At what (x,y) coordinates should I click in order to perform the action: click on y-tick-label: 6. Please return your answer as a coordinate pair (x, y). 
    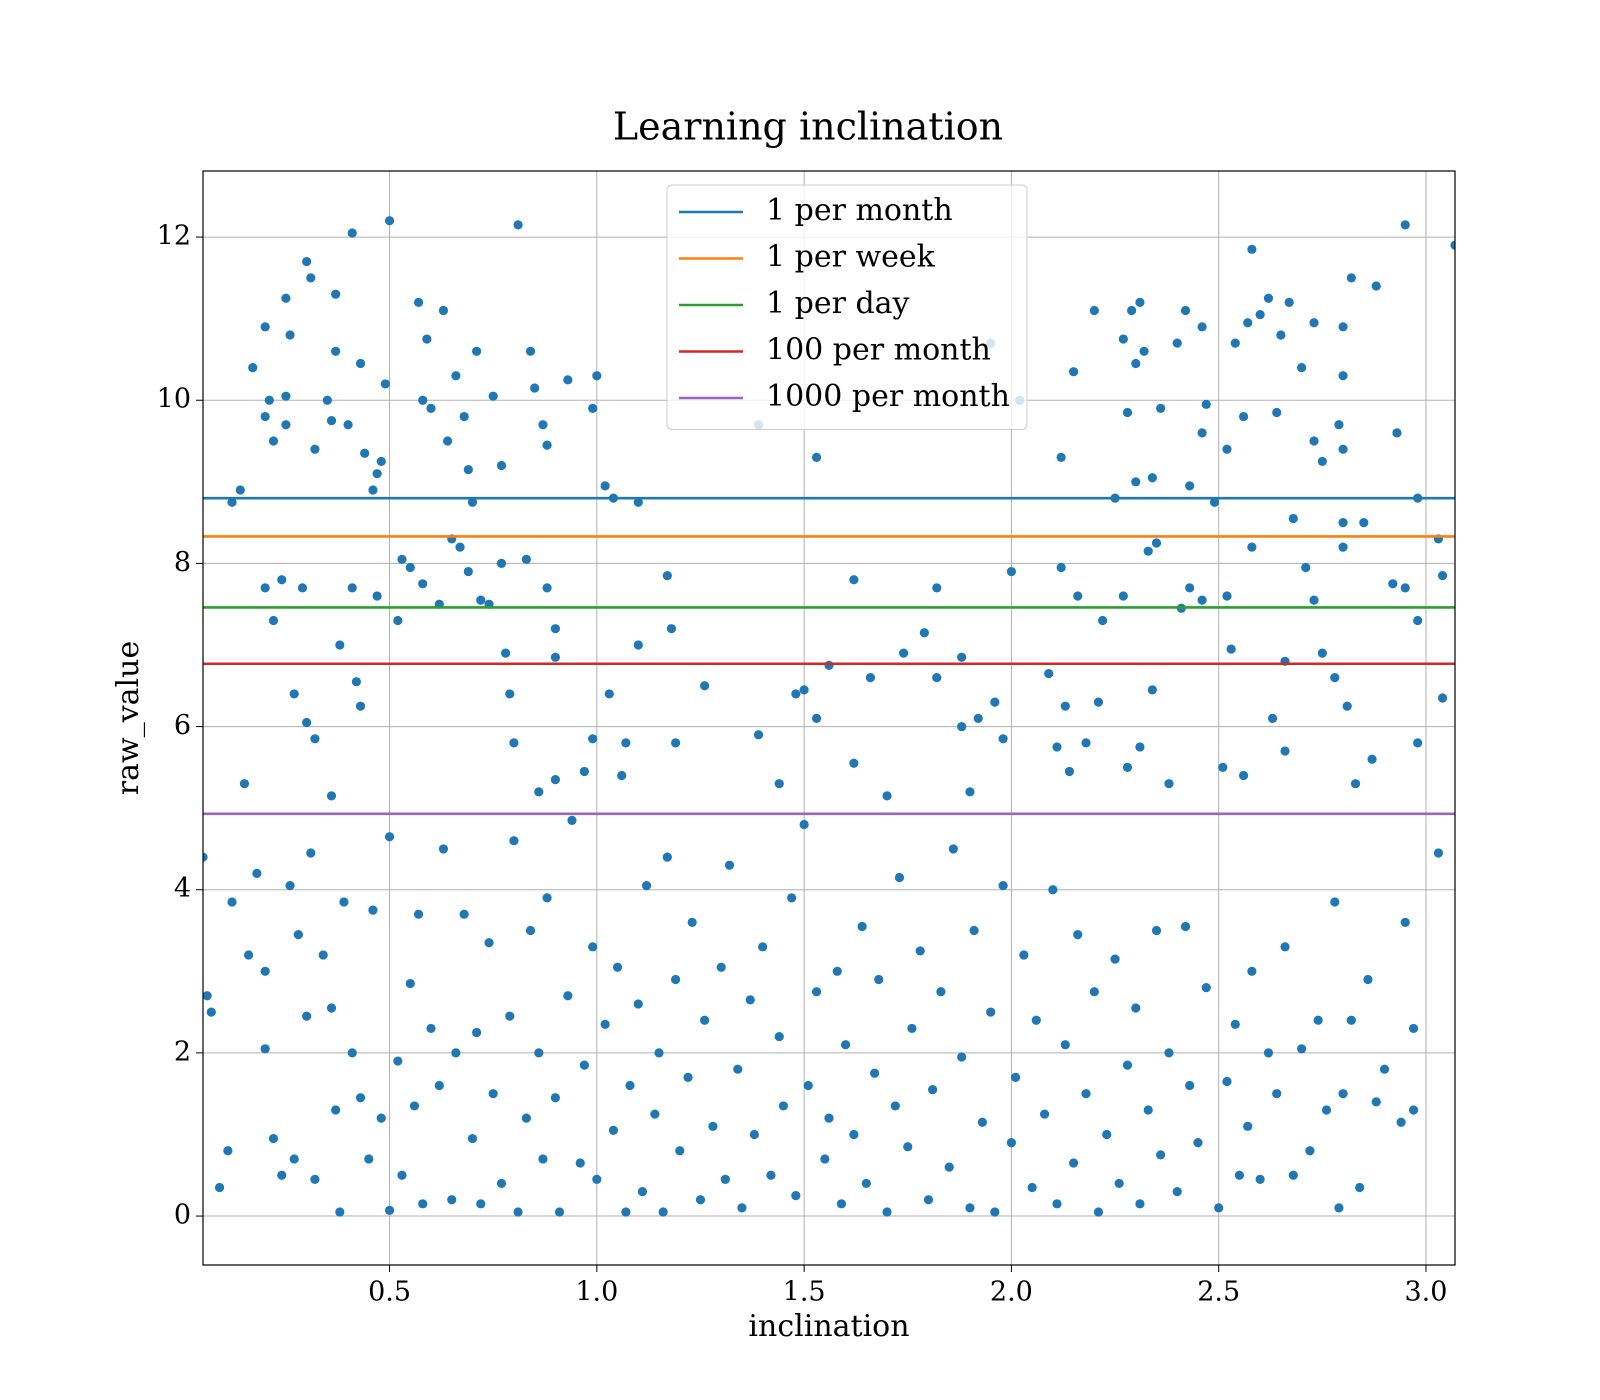
    Looking at the image, I should click on (182, 725).